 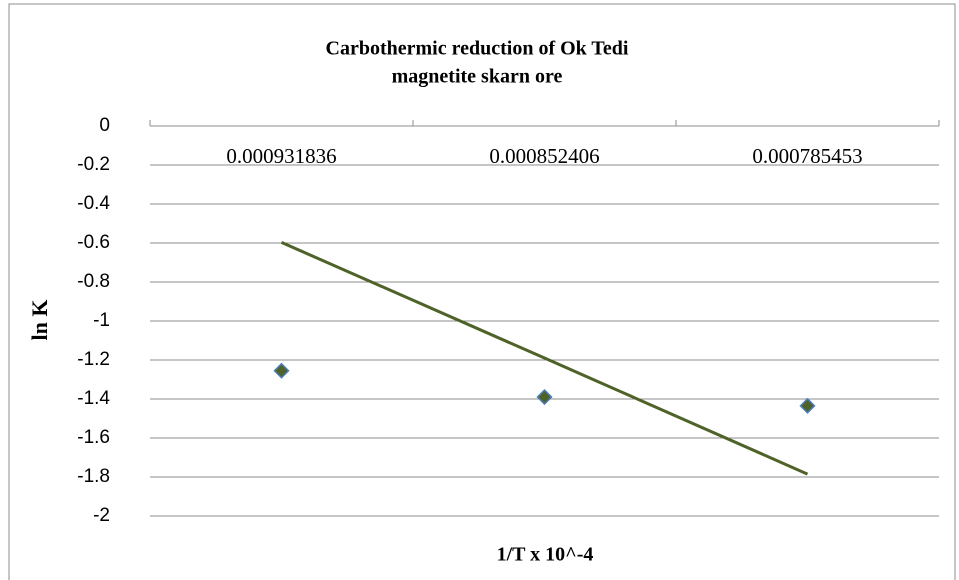 I want to click on y-tick-label: -1.6, so click(x=93, y=437).